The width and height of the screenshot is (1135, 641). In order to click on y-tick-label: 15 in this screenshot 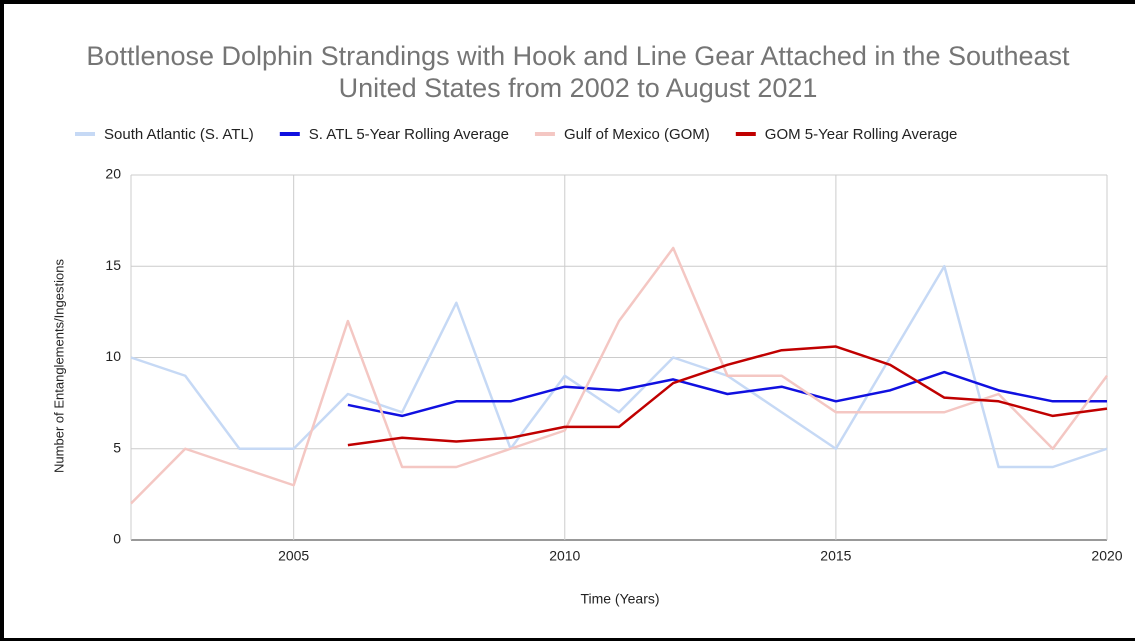, I will do `click(113, 265)`.